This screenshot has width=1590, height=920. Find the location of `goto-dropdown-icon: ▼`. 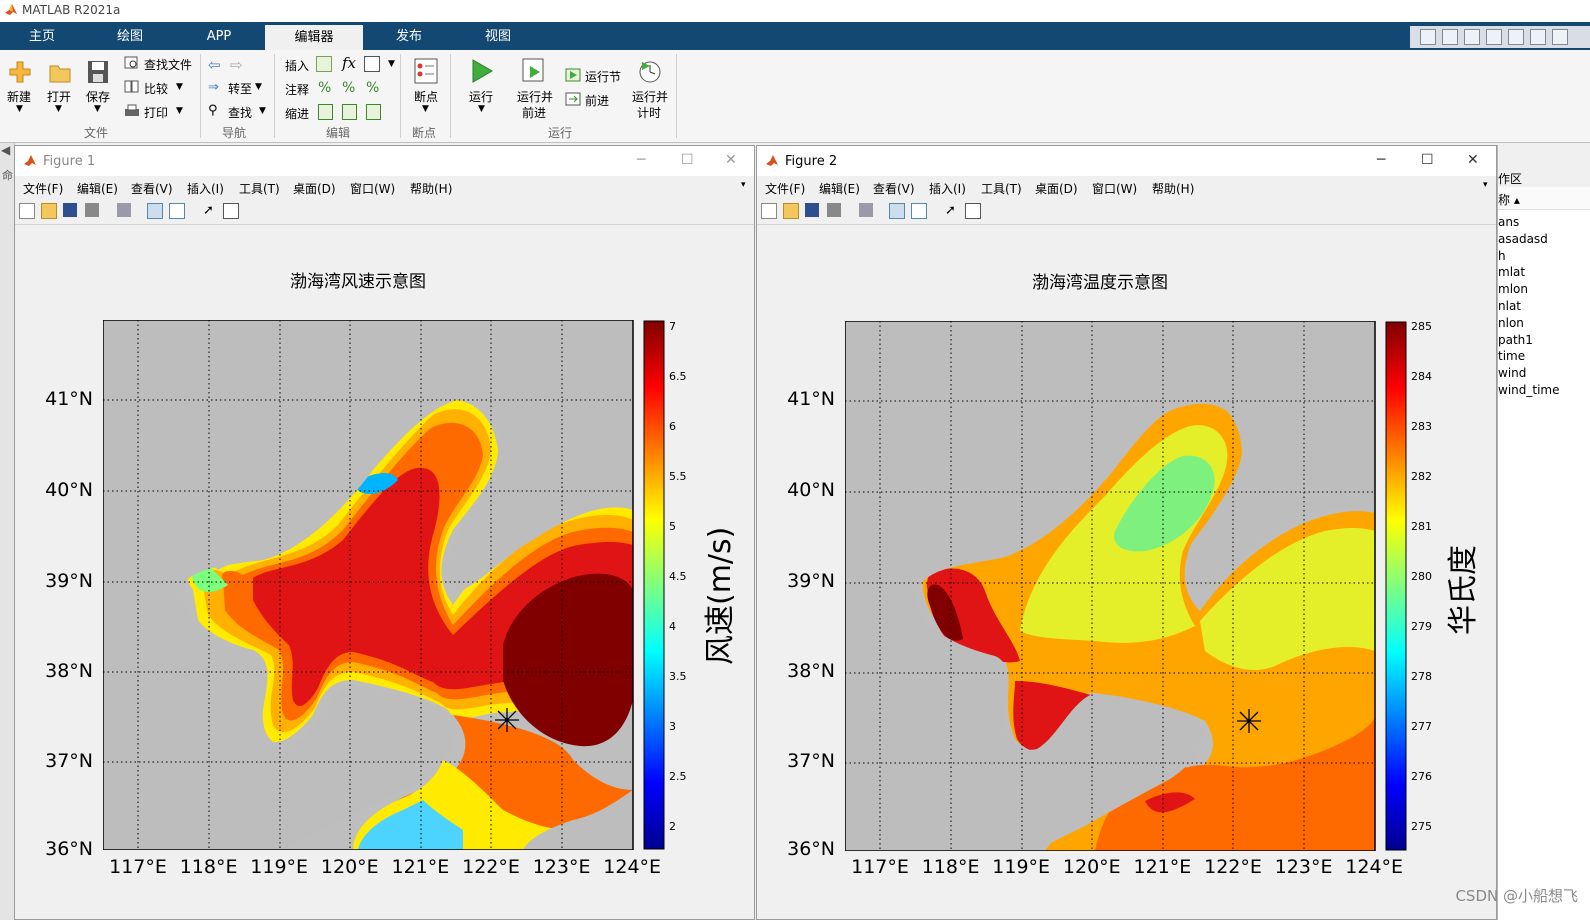

goto-dropdown-icon: ▼ is located at coordinates (258, 87).